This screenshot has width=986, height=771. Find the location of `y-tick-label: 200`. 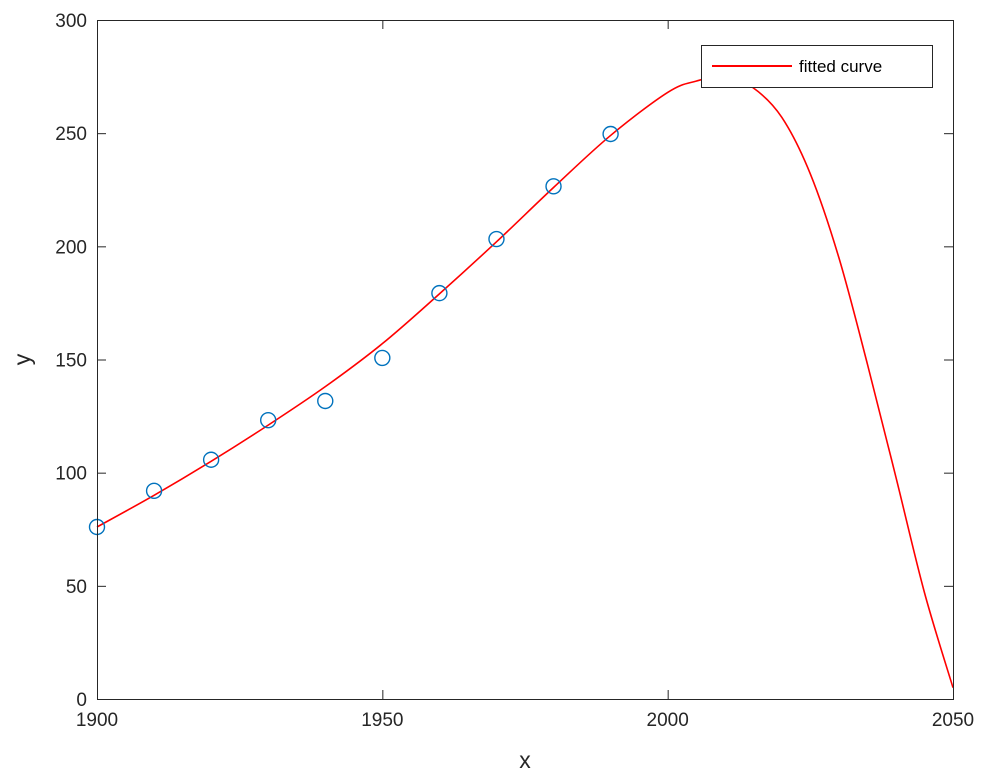

y-tick-label: 200 is located at coordinates (71, 247).